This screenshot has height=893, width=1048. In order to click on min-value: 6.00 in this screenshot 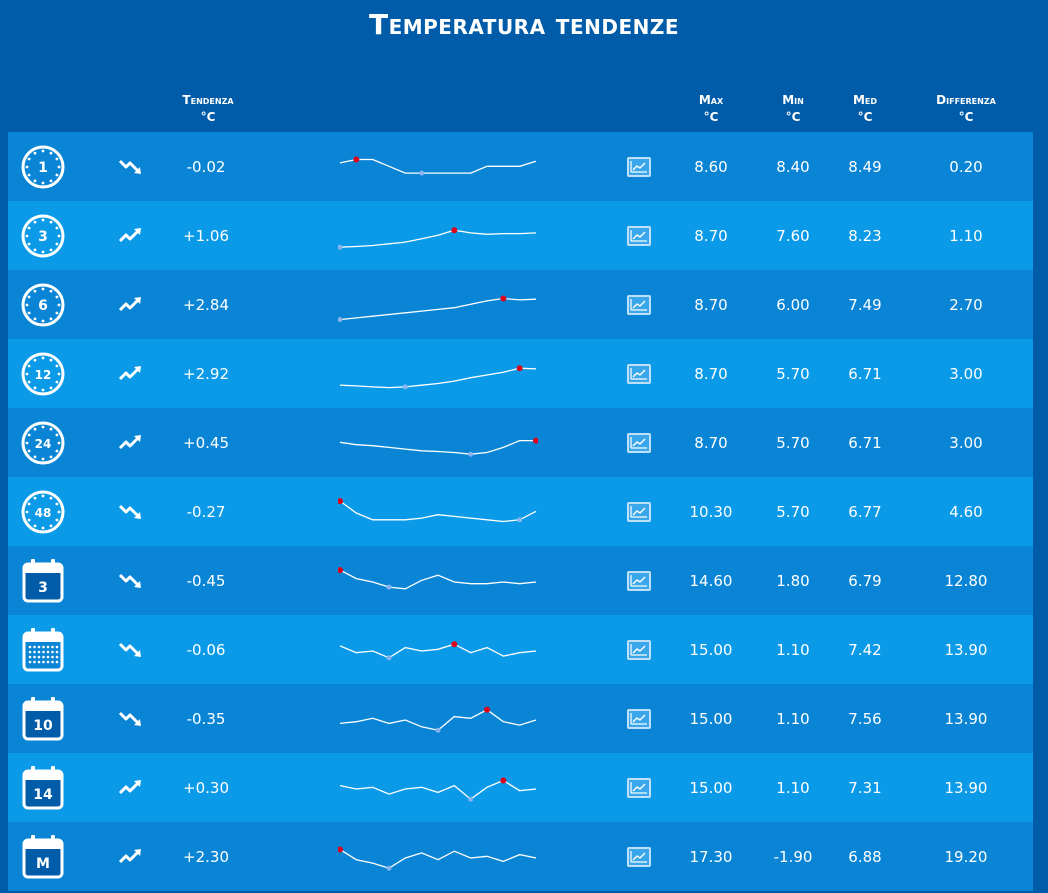, I will do `click(793, 304)`.